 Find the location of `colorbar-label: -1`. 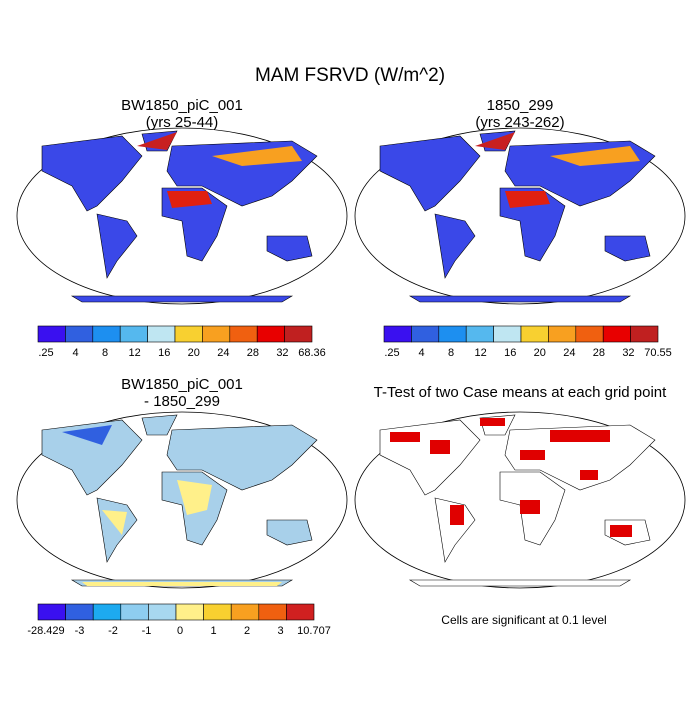

colorbar-label: -1 is located at coordinates (147, 631).